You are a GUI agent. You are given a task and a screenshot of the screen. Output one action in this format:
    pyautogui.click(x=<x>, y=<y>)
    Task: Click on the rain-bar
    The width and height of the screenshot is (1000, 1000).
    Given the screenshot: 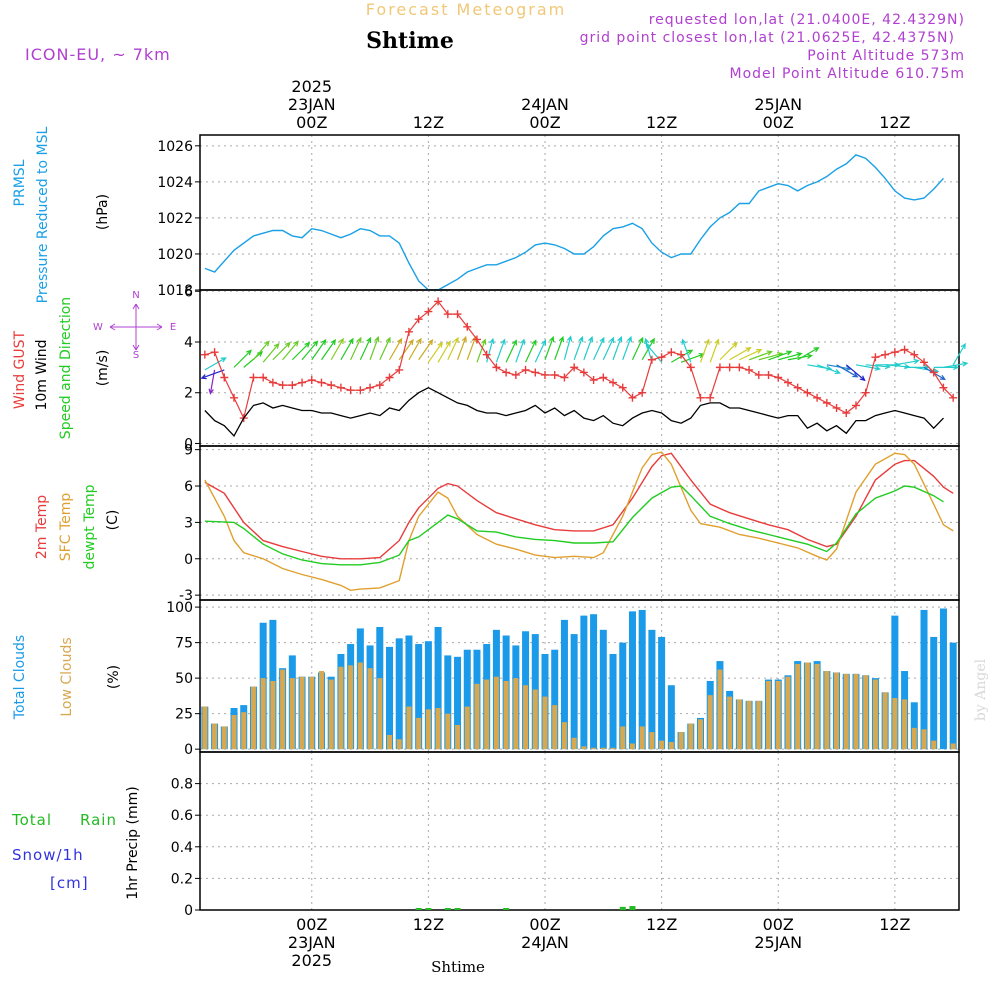 What is the action you would take?
    pyautogui.click(x=418, y=909)
    